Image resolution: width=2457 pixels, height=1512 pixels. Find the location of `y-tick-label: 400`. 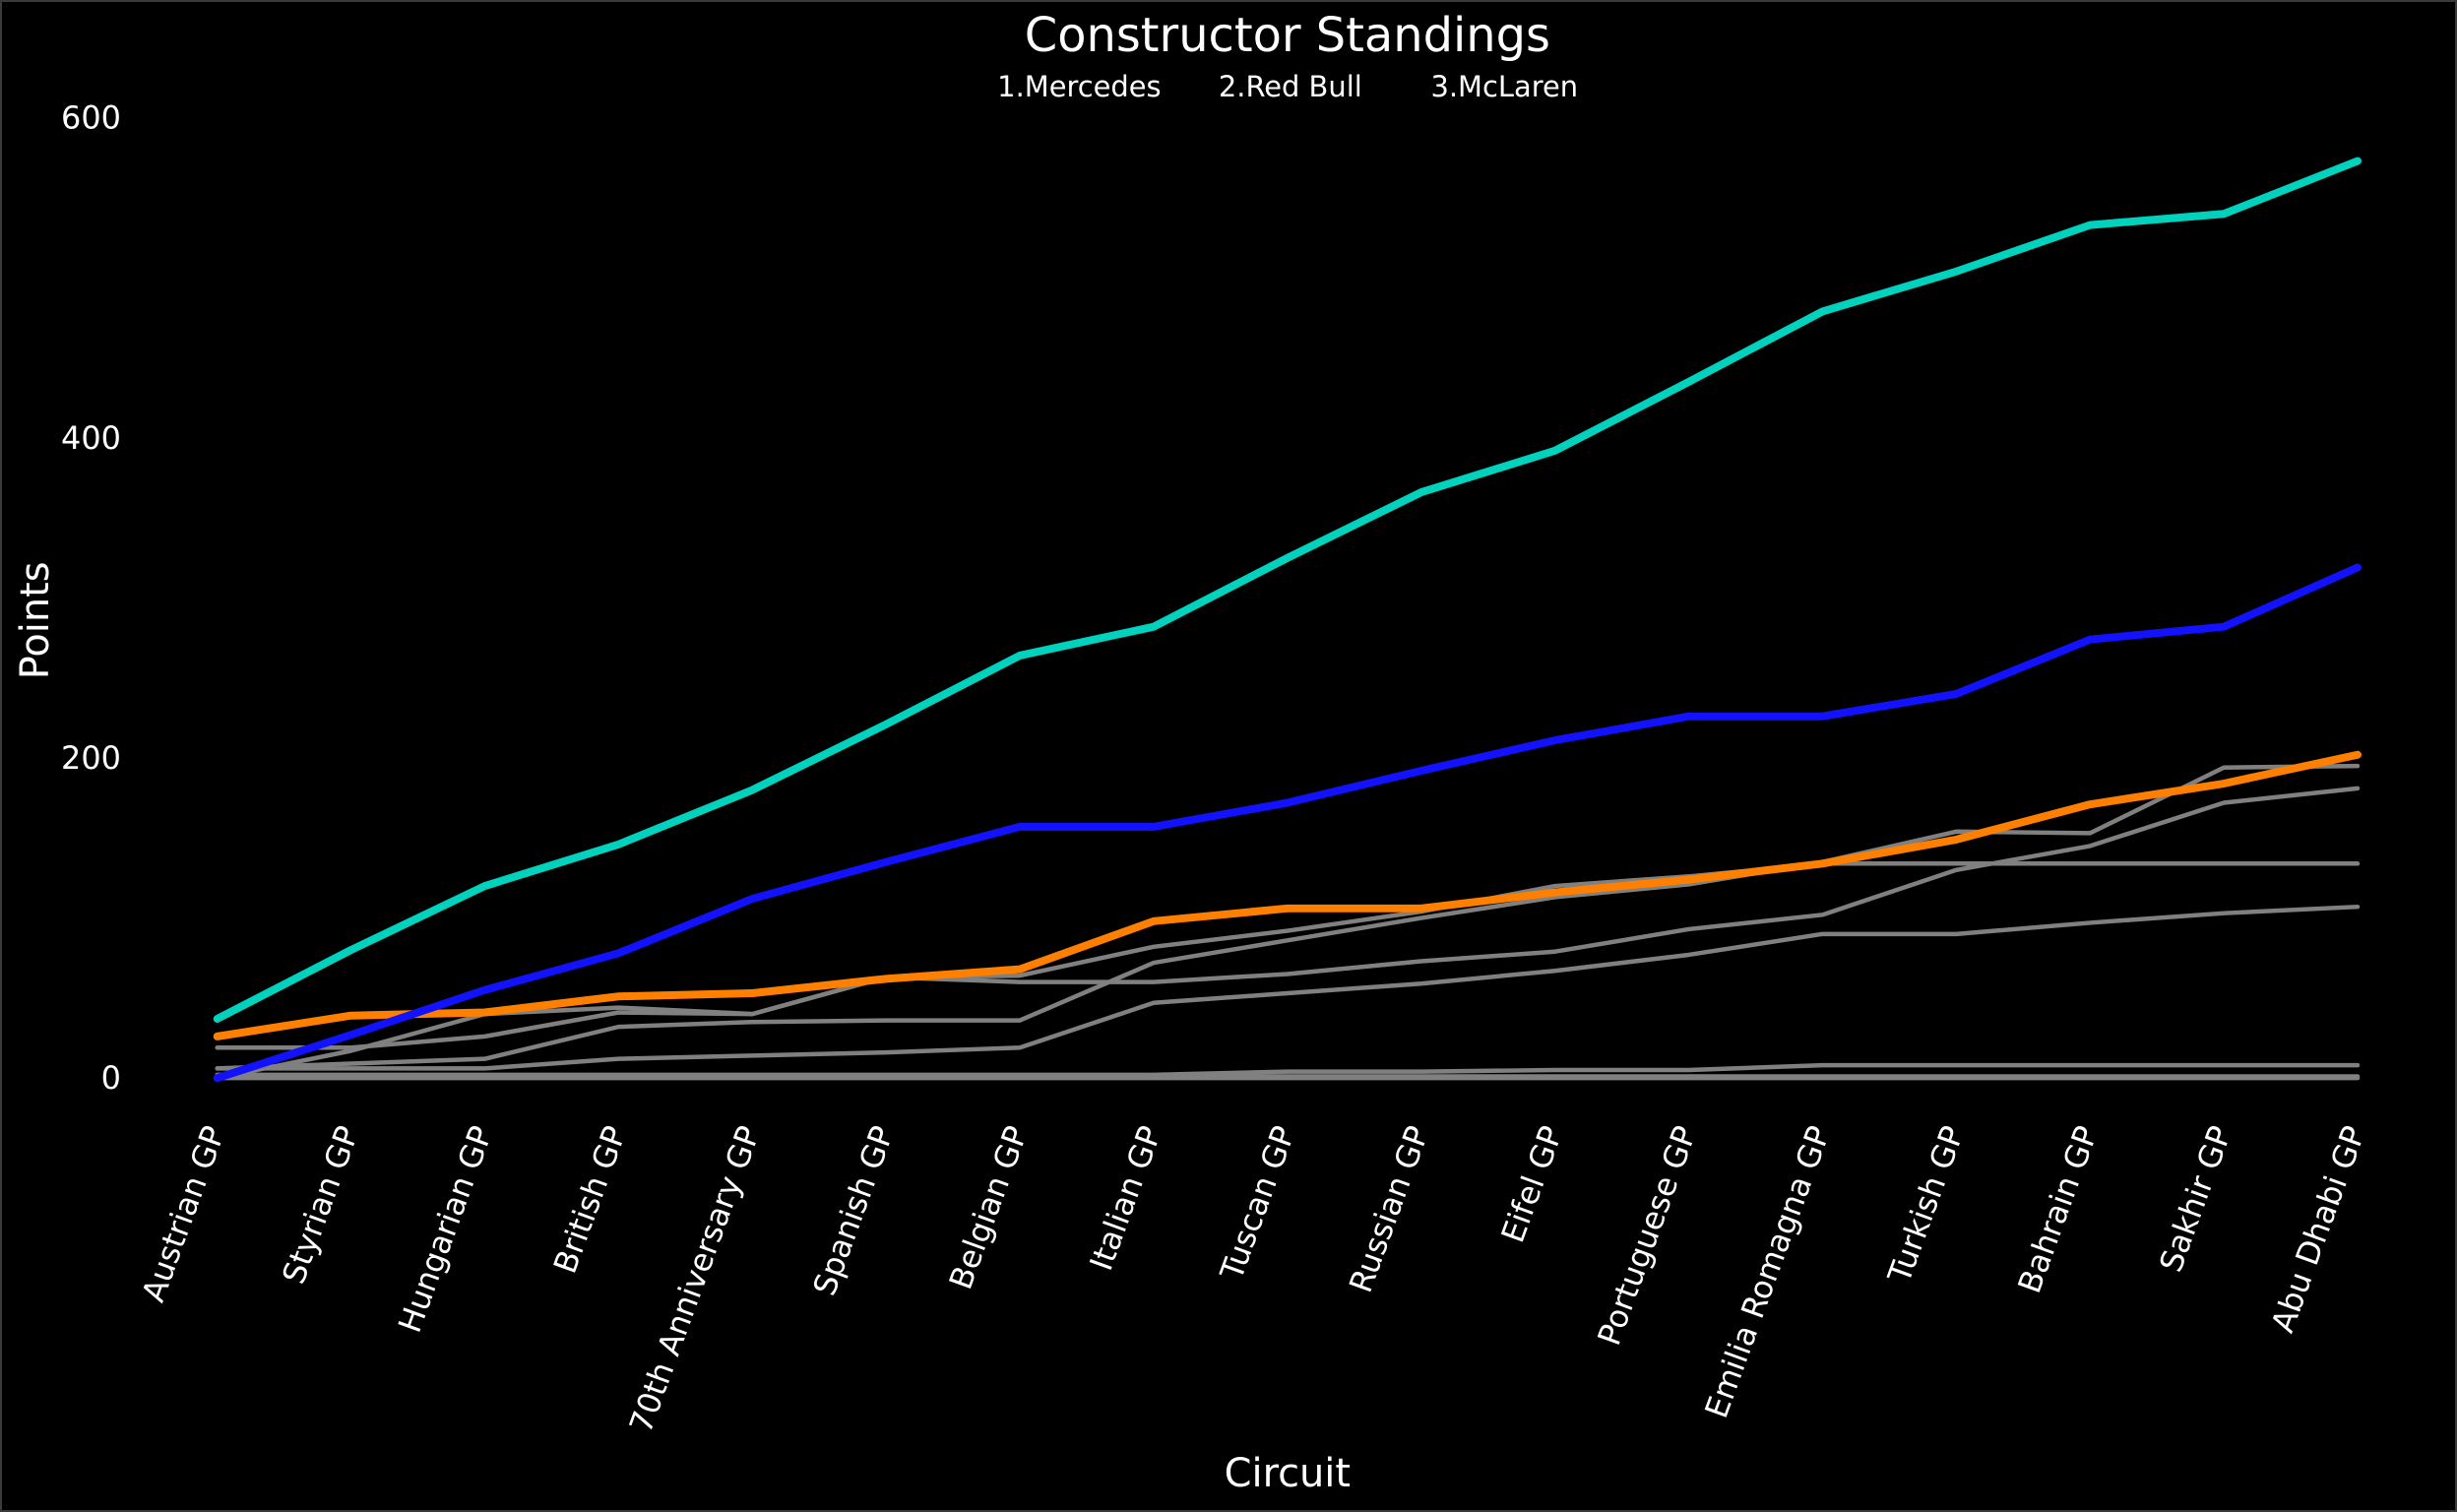

y-tick-label: 400 is located at coordinates (91, 438).